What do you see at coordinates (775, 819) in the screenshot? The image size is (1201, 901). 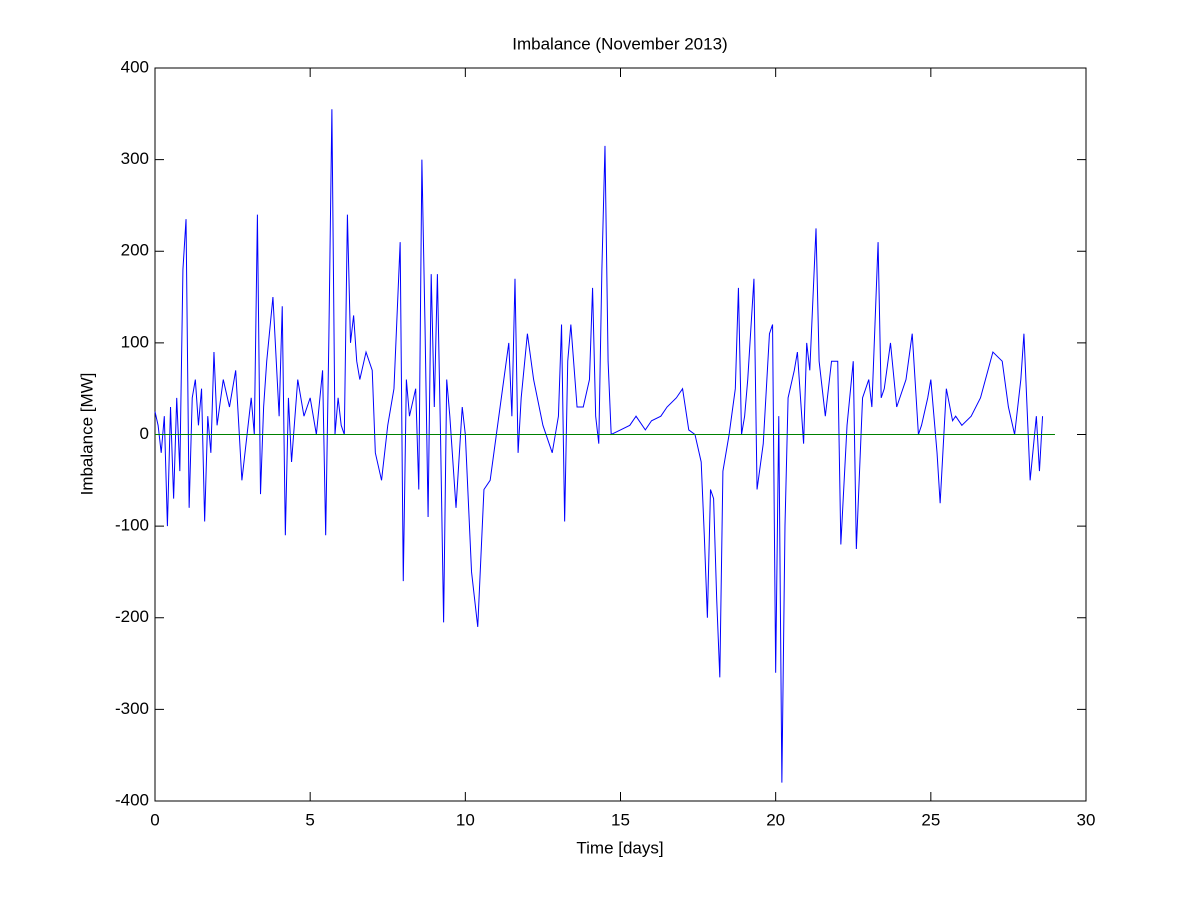 I see `x-tick-label: 20` at bounding box center [775, 819].